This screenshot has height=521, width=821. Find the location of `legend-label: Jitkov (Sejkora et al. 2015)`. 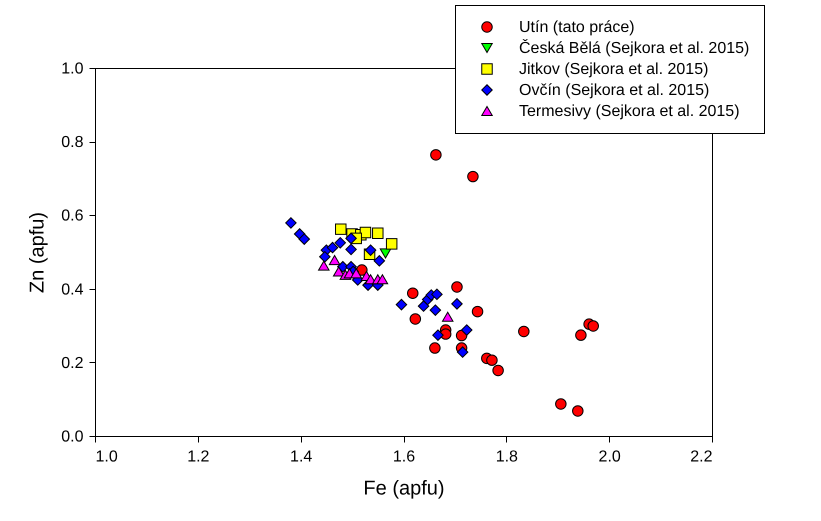

legend-label: Jitkov (Sejkora et al. 2015) is located at coordinates (613, 69).